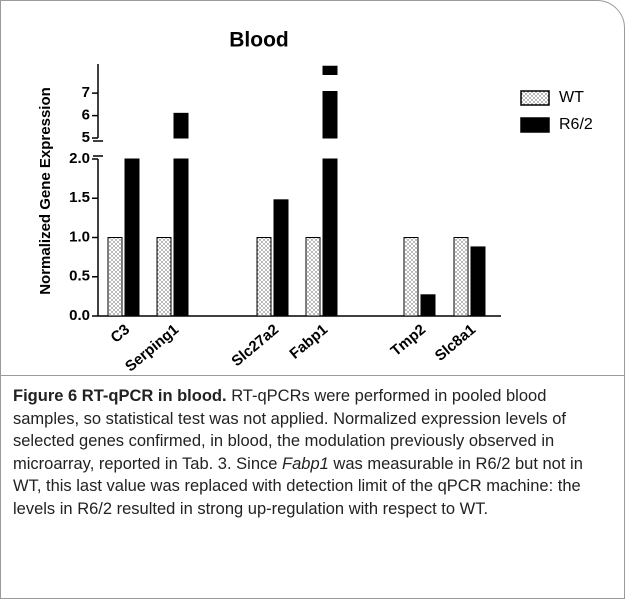  What do you see at coordinates (258, 40) in the screenshot?
I see `chart-title: Blood` at bounding box center [258, 40].